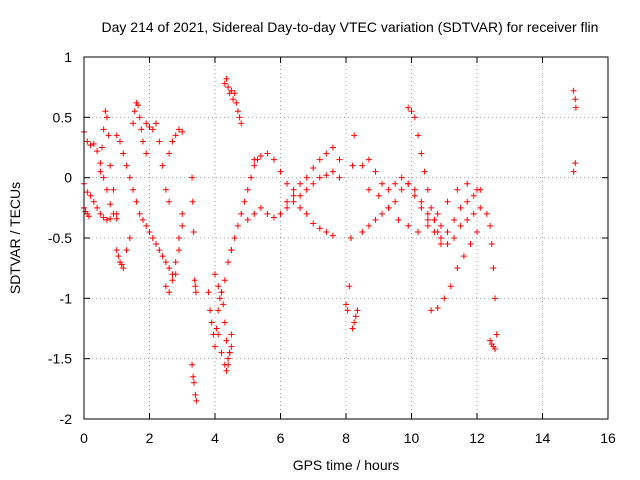  Describe the element at coordinates (313, 174) in the screenshot. I see `series-track-t` at that location.